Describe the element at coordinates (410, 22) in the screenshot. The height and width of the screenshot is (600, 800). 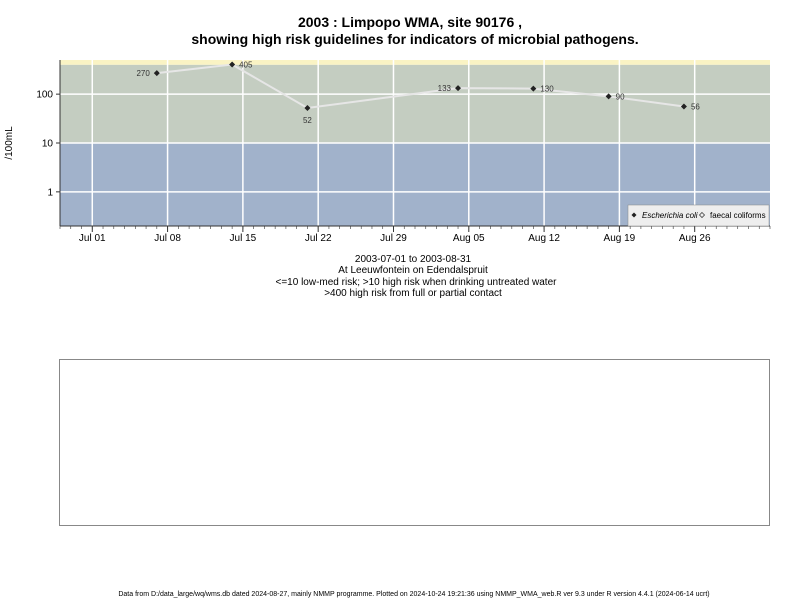
I see `chart-title-line1: 2003 : Limpopo WMA, site 90176 ,` at that location.